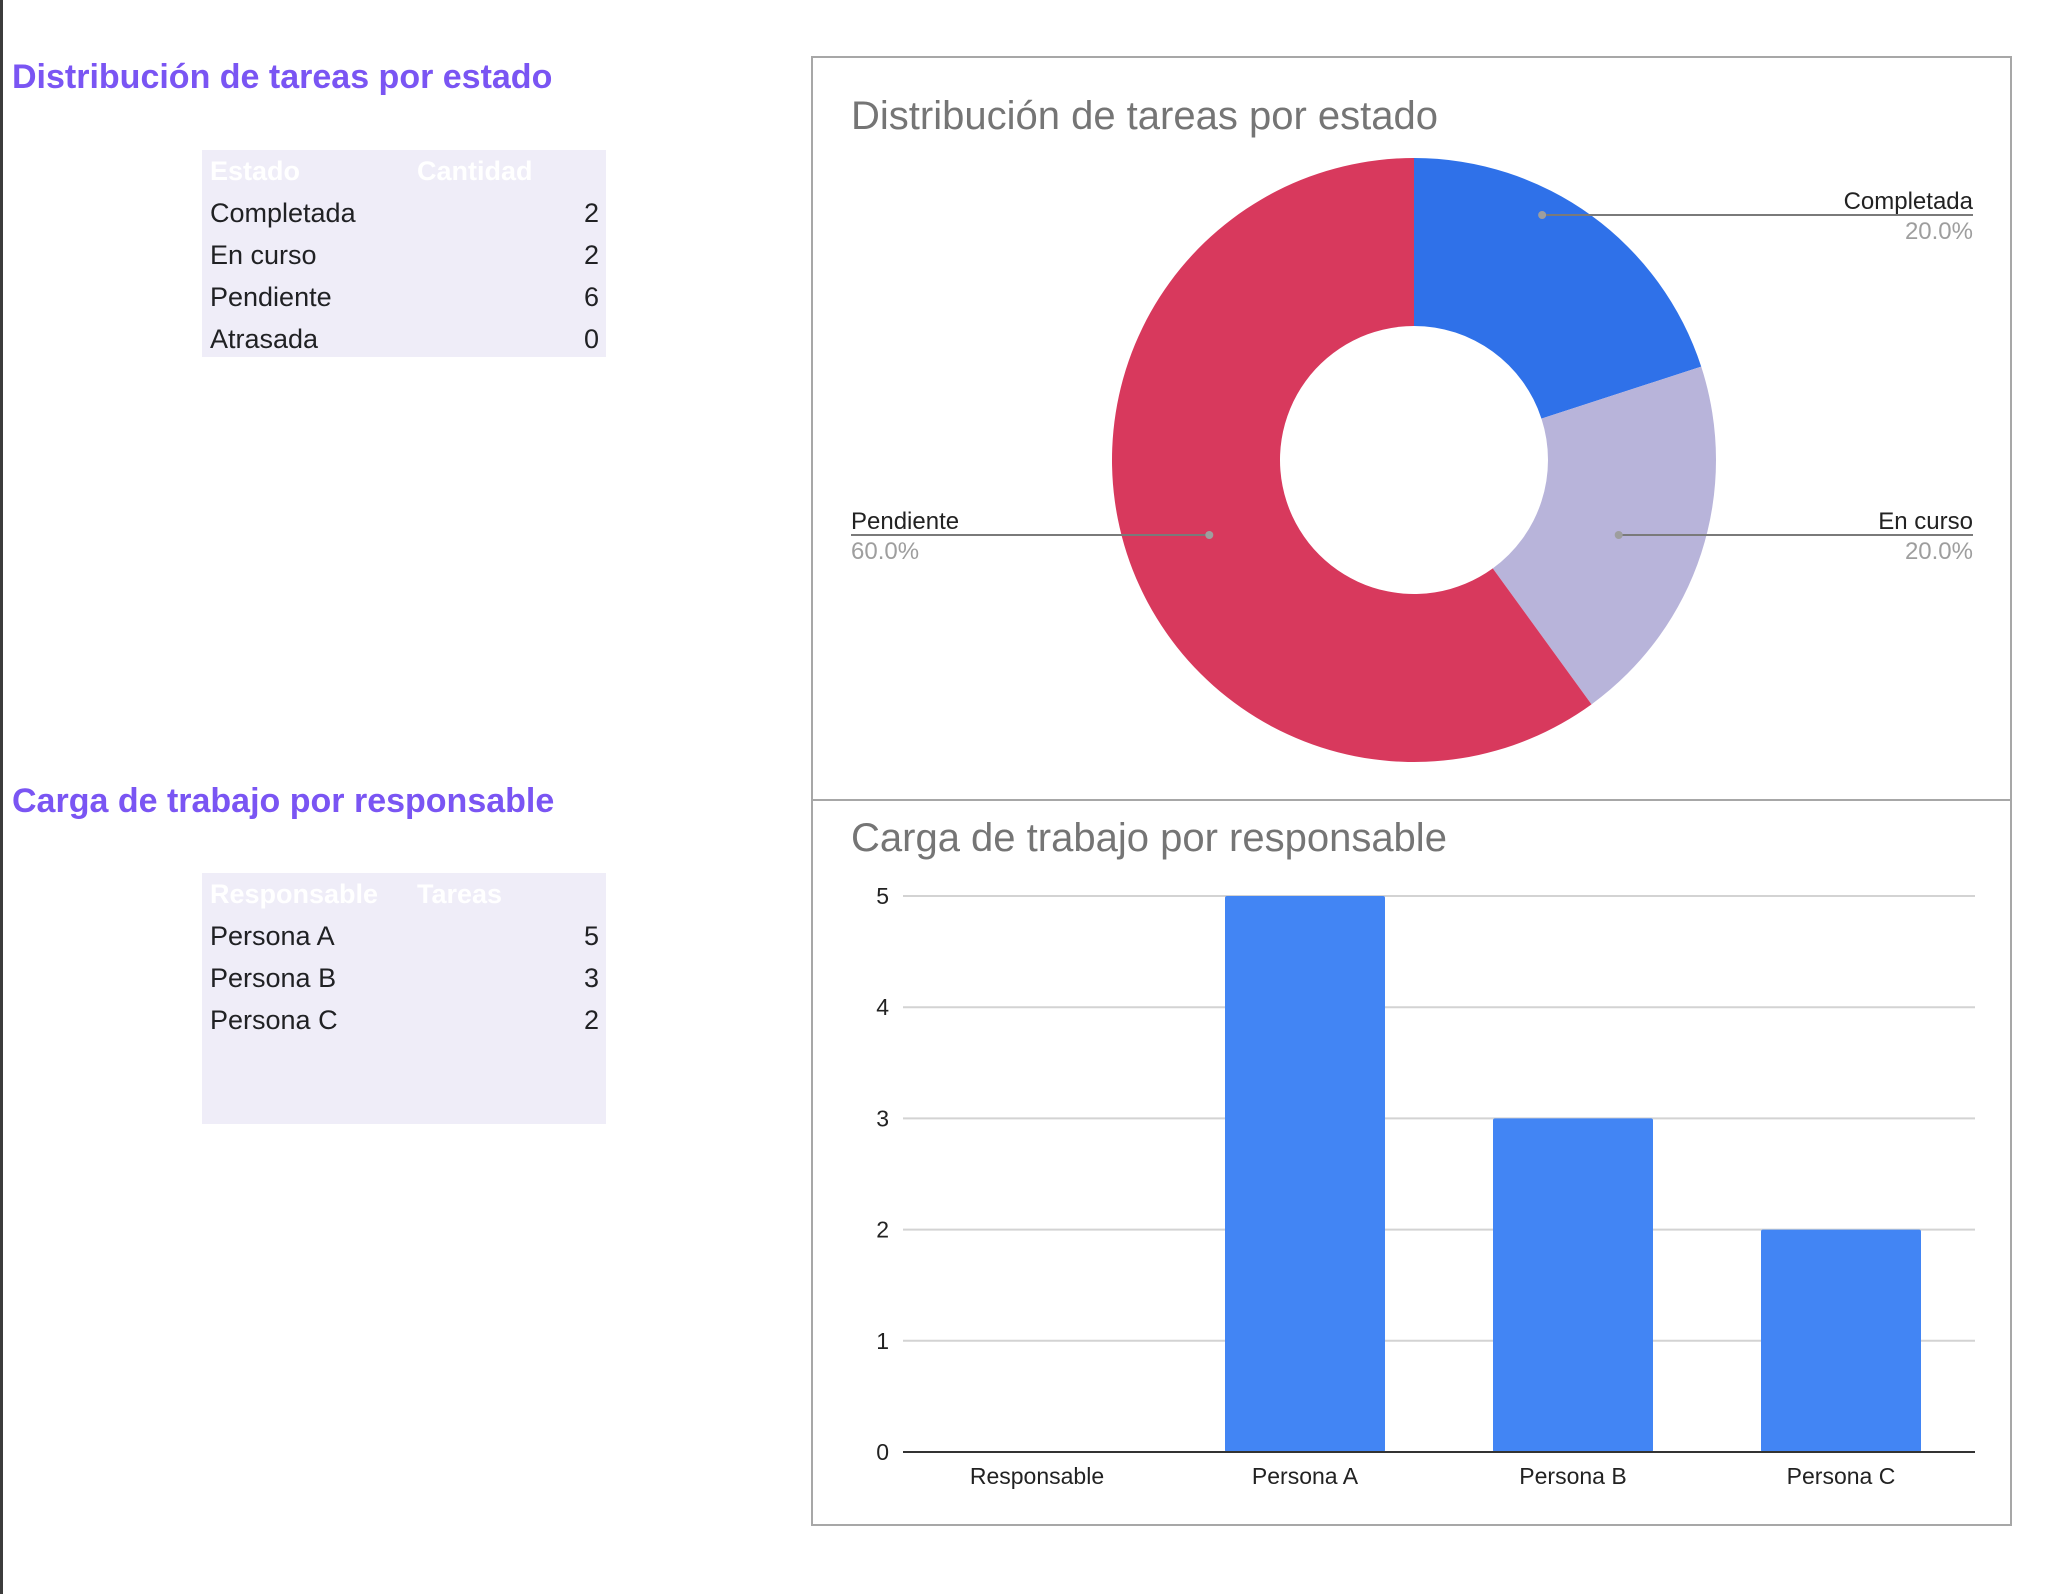 Image resolution: width=2056 pixels, height=1594 pixels. What do you see at coordinates (1, 797) in the screenshot?
I see `page-left-border` at bounding box center [1, 797].